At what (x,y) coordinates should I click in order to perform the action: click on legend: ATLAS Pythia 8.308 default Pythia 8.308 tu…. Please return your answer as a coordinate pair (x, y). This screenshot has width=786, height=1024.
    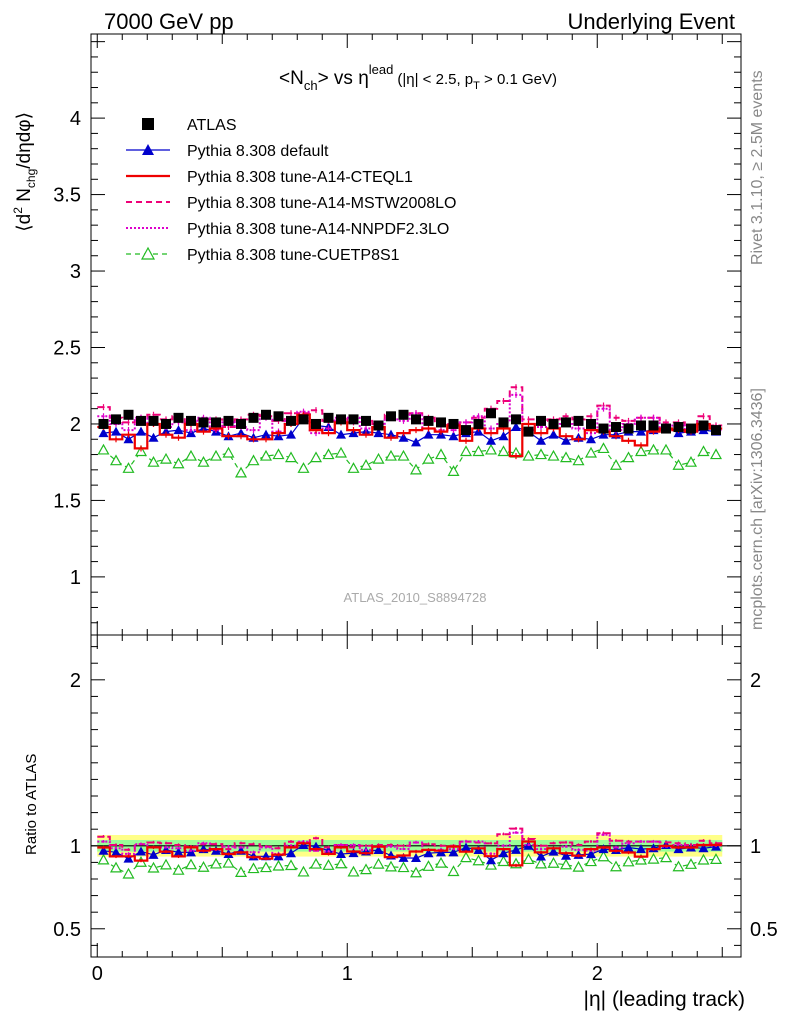
    Looking at the image, I should click on (291, 190).